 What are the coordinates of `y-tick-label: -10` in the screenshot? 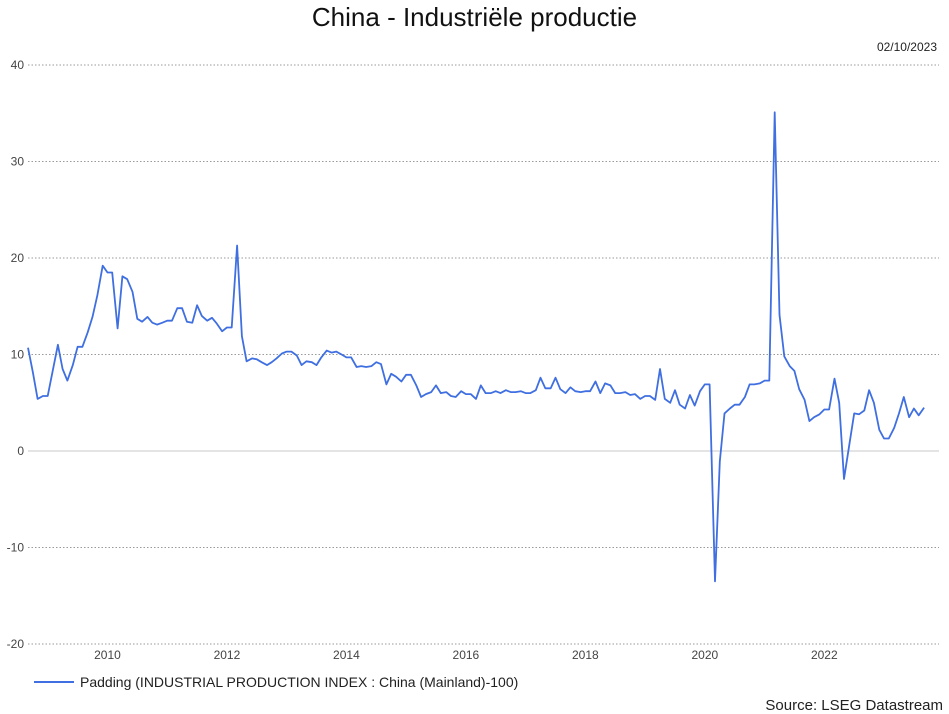 It's located at (16, 548).